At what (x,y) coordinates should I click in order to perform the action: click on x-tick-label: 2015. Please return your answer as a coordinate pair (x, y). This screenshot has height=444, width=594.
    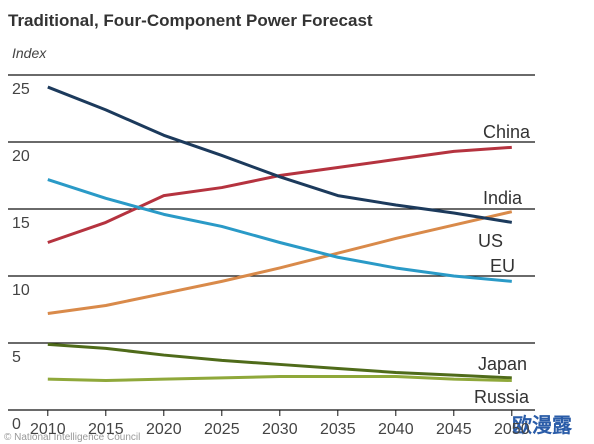
    Looking at the image, I should click on (106, 429).